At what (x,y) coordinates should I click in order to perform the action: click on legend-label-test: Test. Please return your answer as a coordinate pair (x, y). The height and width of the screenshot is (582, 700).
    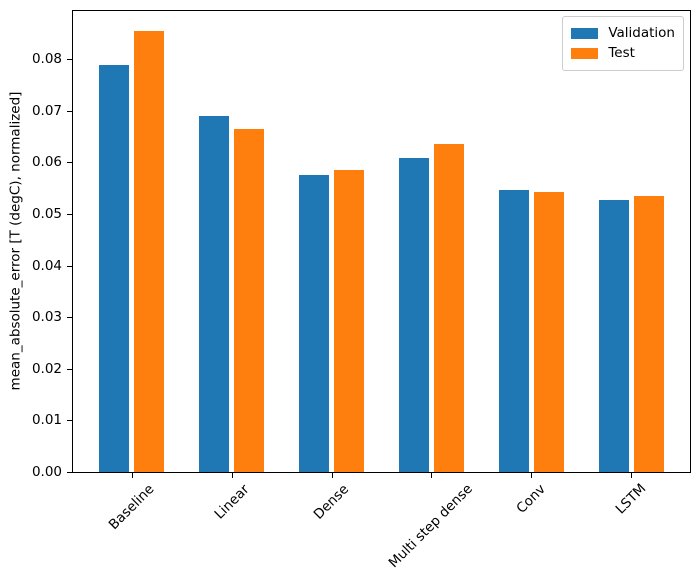
    Looking at the image, I should click on (621, 53).